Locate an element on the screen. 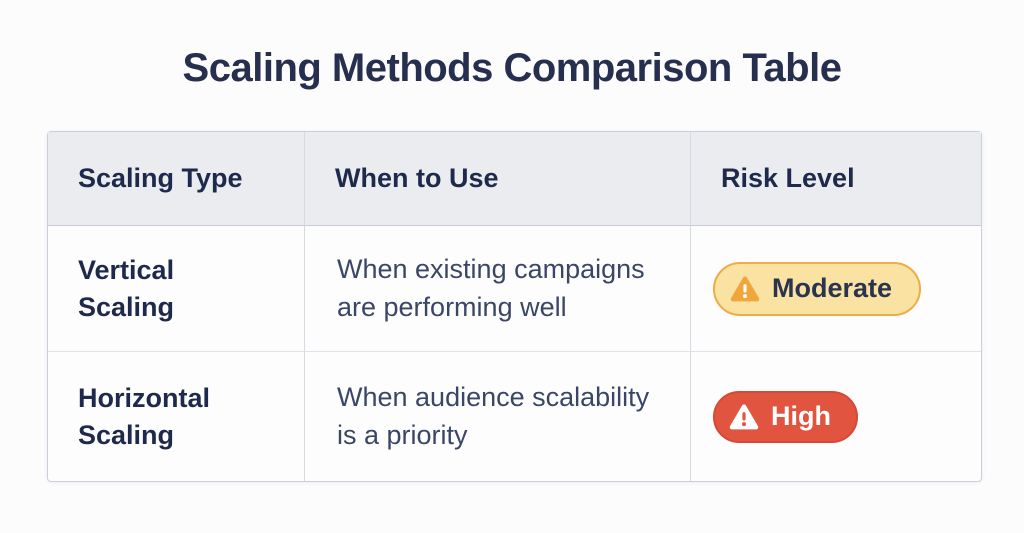 The width and height of the screenshot is (1024, 533). risk-level-cell: High is located at coordinates (836, 416).